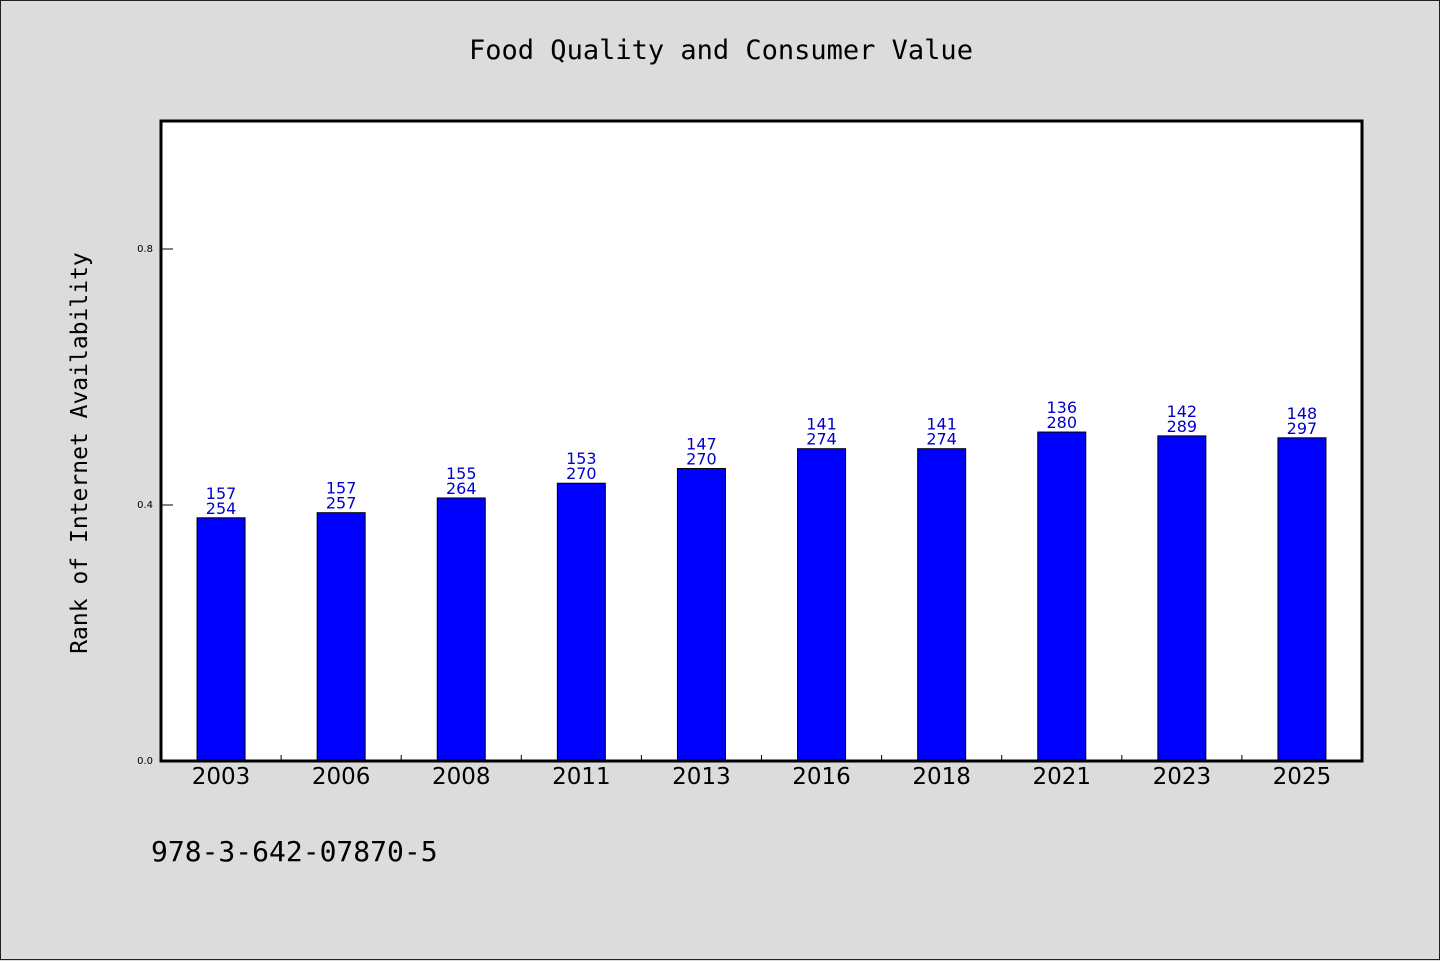 Image resolution: width=1440 pixels, height=961 pixels. Describe the element at coordinates (1182, 426) in the screenshot. I see `bar-label-bottom: 289` at that location.